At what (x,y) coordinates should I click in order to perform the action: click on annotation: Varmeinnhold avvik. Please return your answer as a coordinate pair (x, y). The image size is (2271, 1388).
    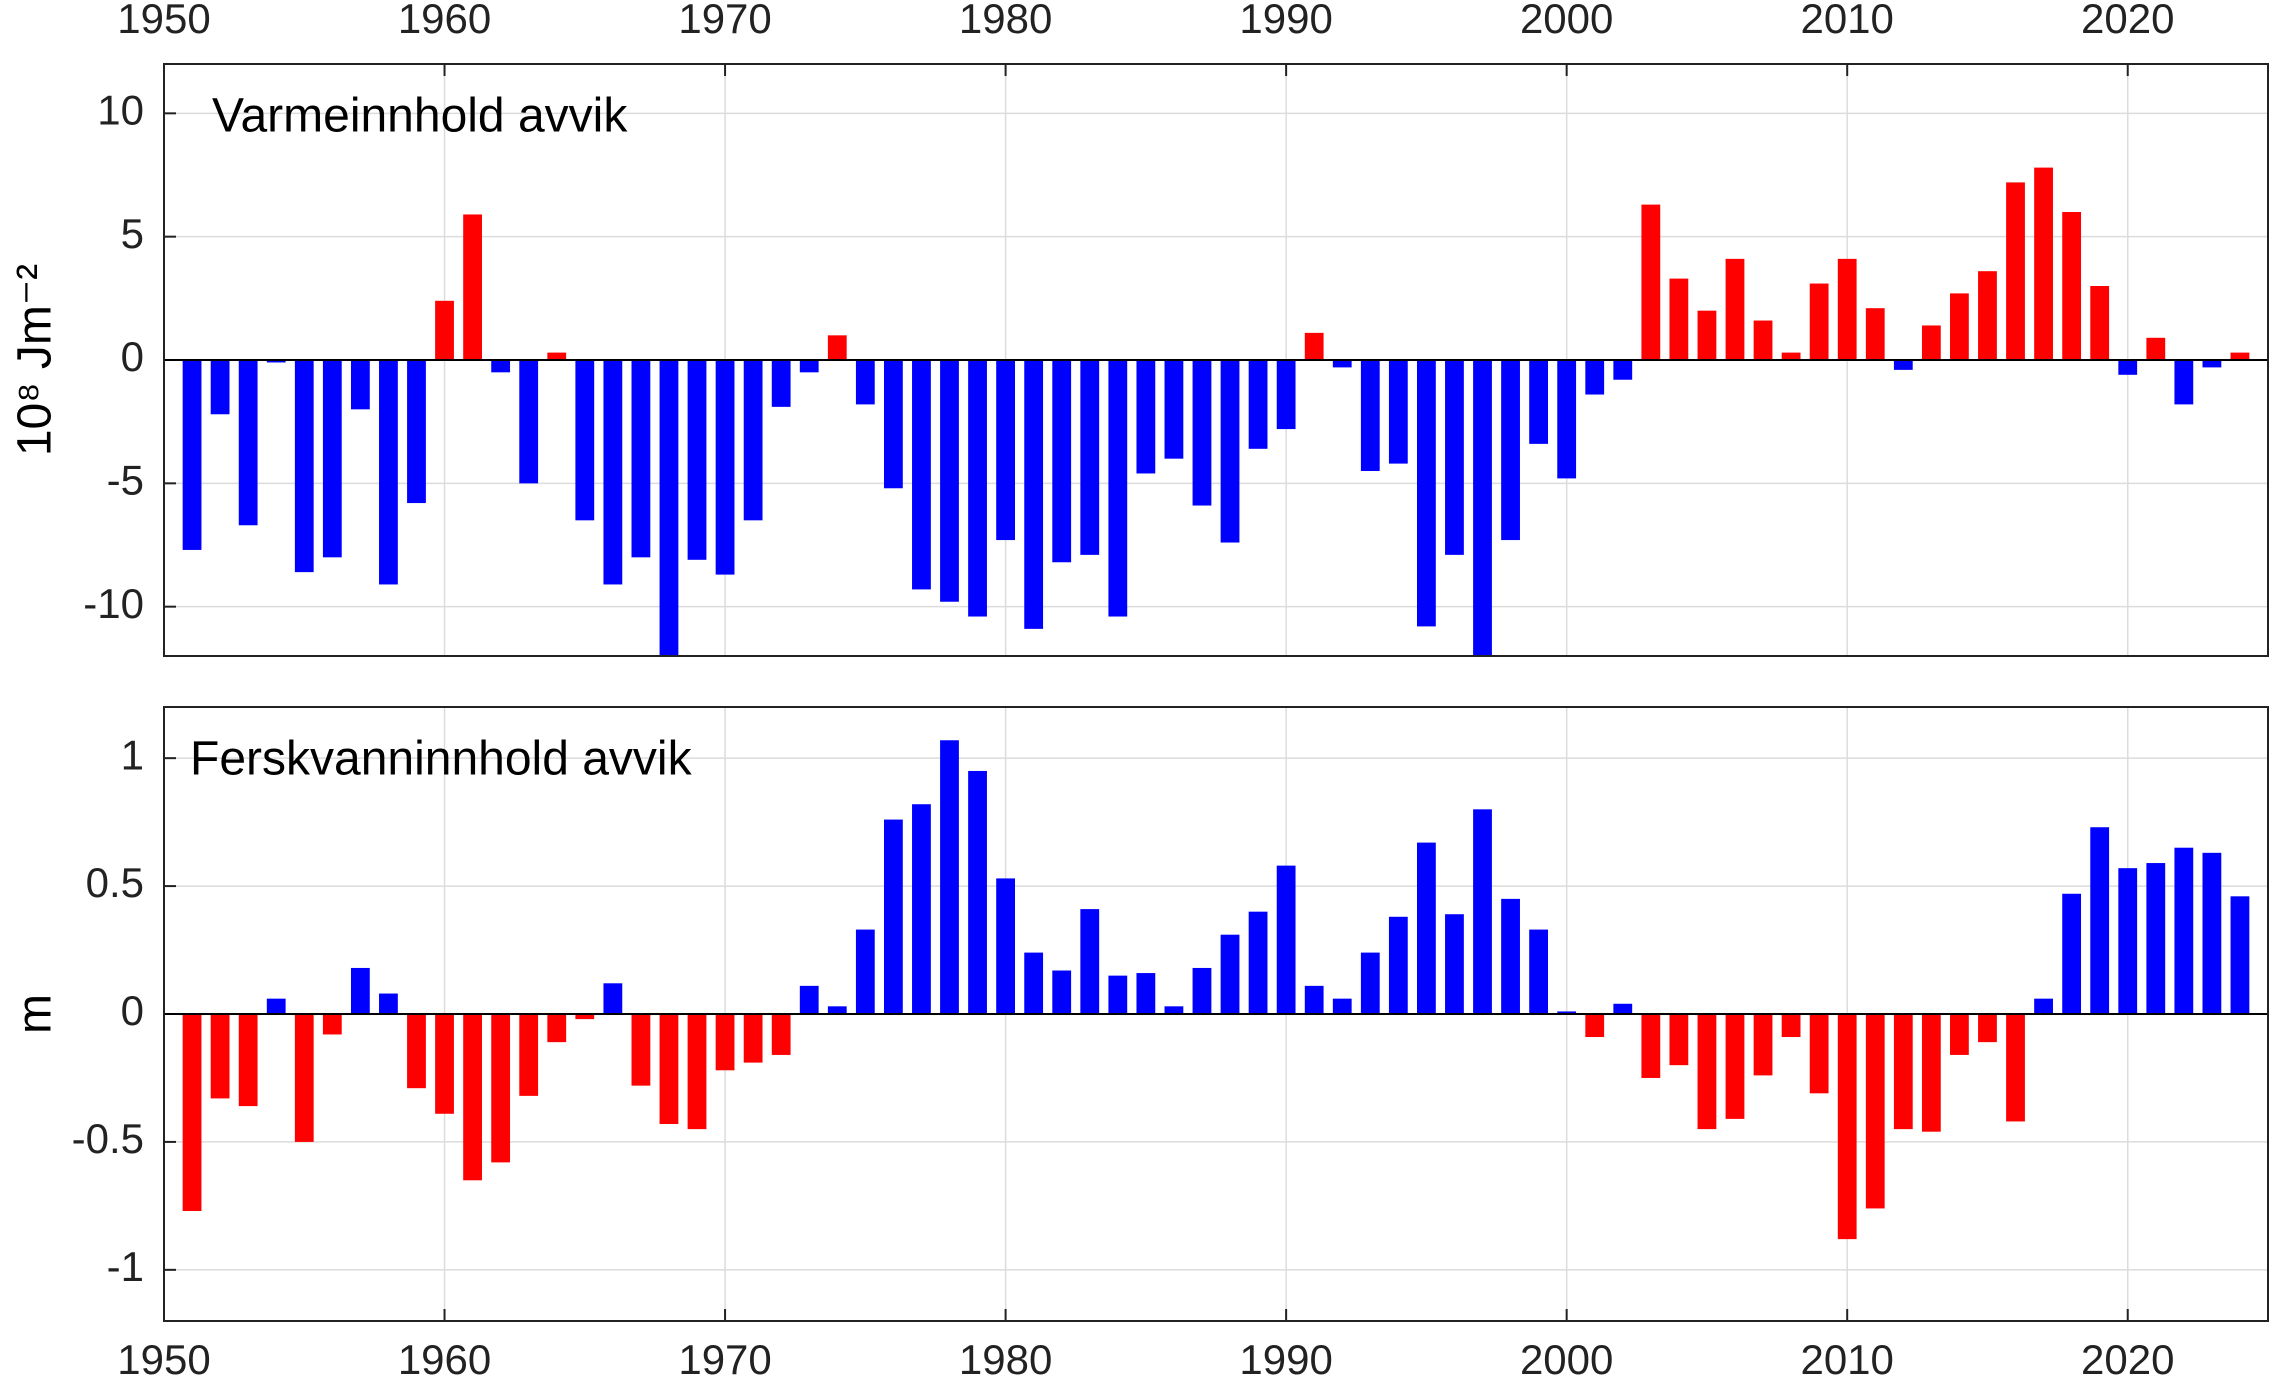
    Looking at the image, I should click on (420, 116).